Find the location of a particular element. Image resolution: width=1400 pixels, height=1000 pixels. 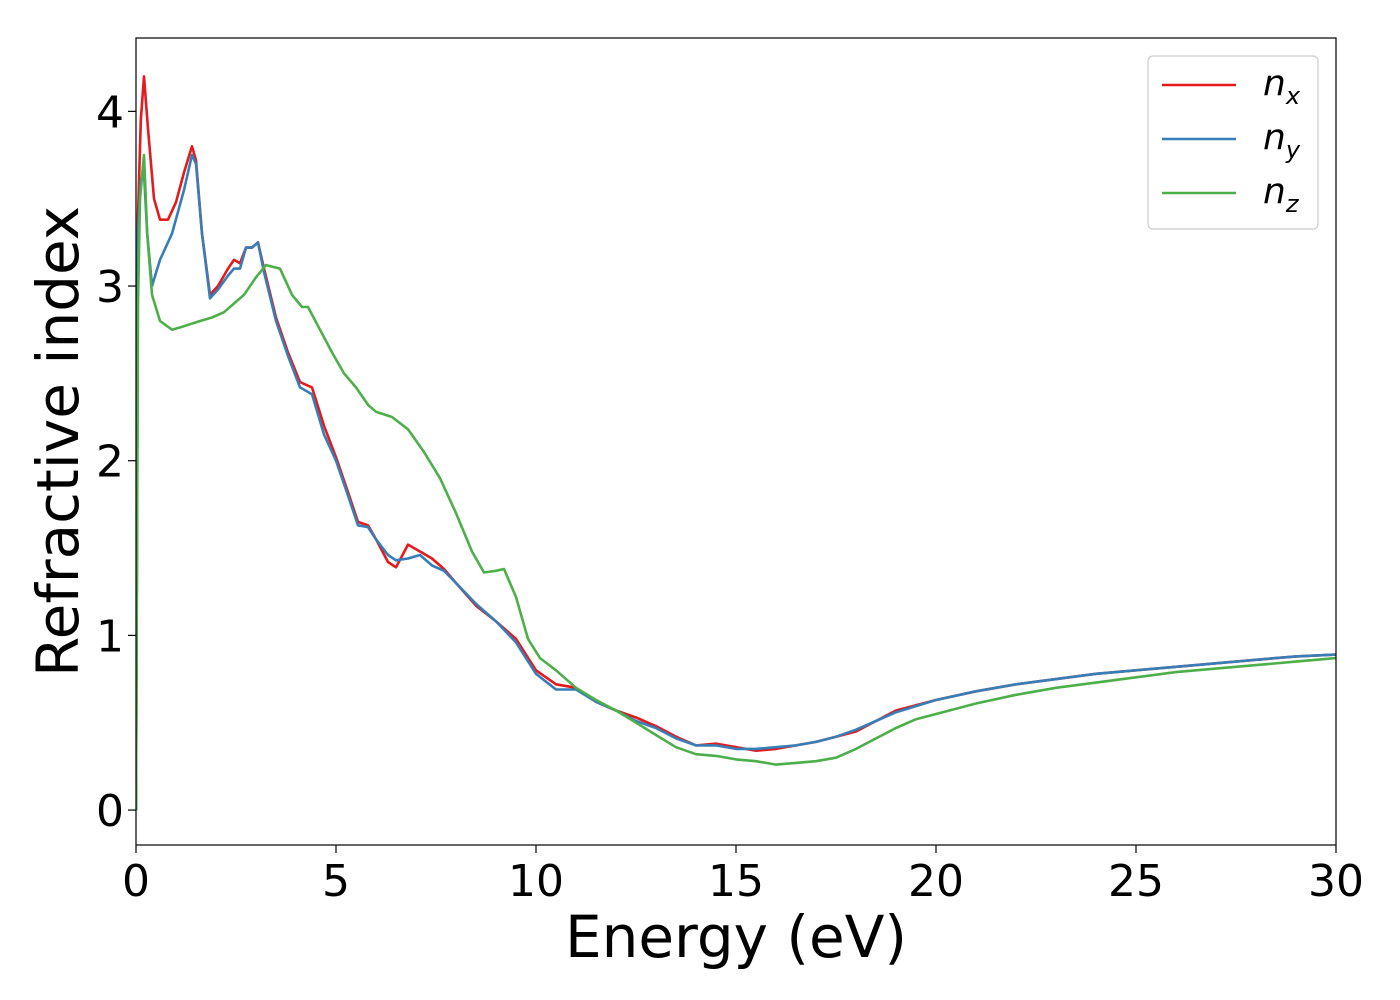

x-tick-label: 10 is located at coordinates (536, 881).